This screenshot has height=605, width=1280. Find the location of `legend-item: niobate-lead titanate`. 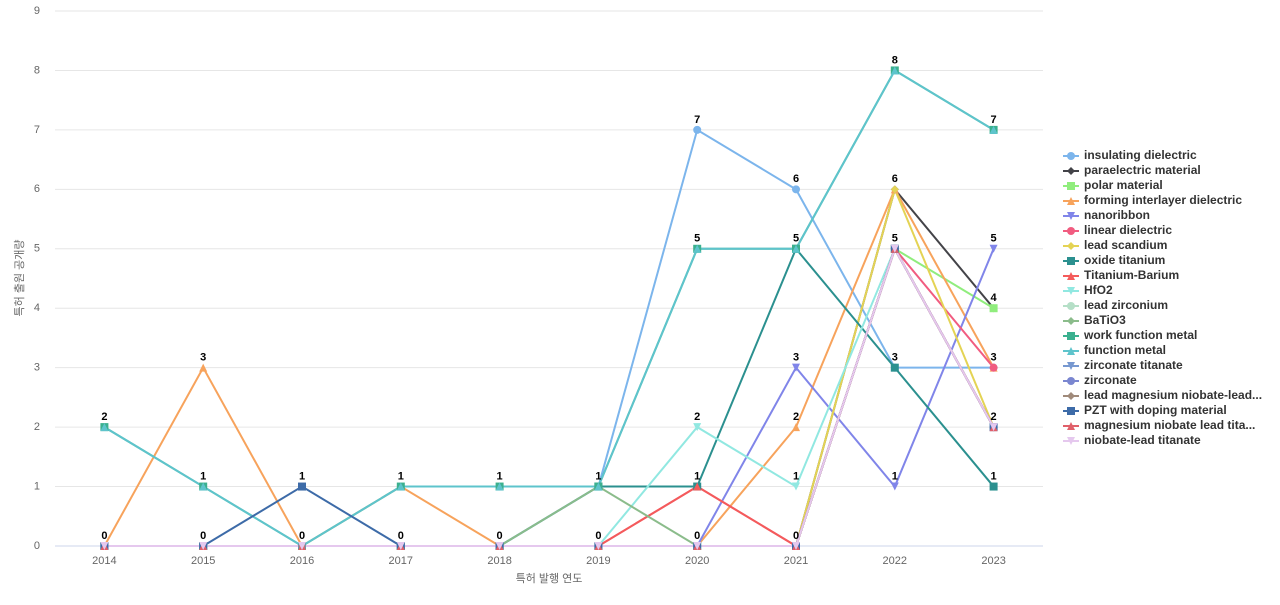

legend-item: niobate-lead titanate is located at coordinates (1132, 440).